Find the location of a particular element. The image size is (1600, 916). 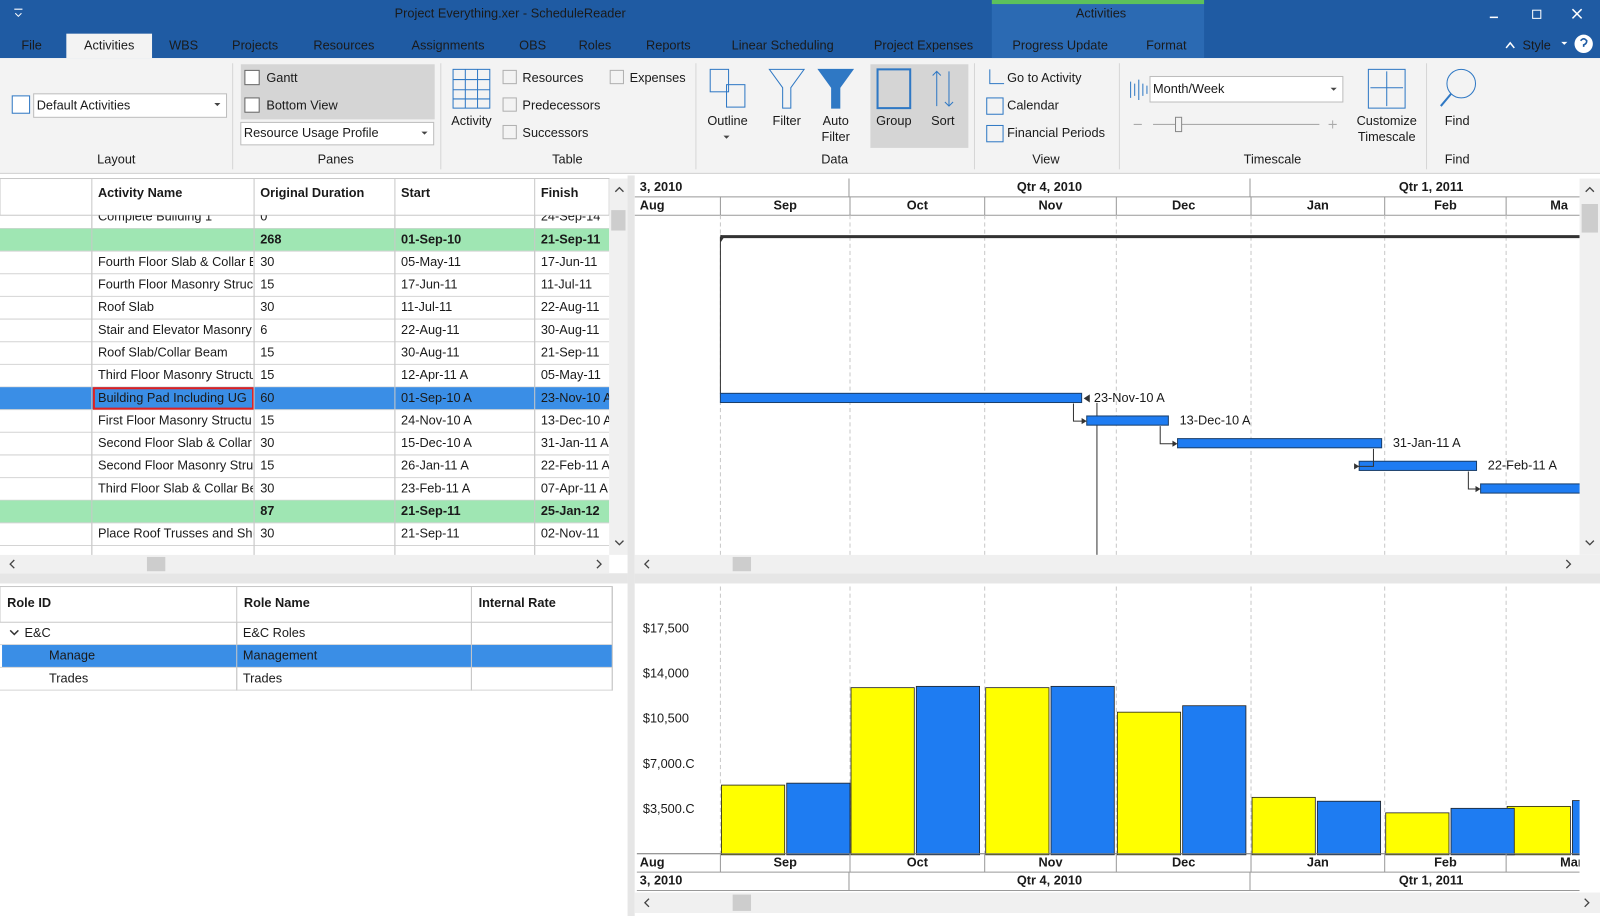

ribbon-tab: Activities is located at coordinates (109, 44).